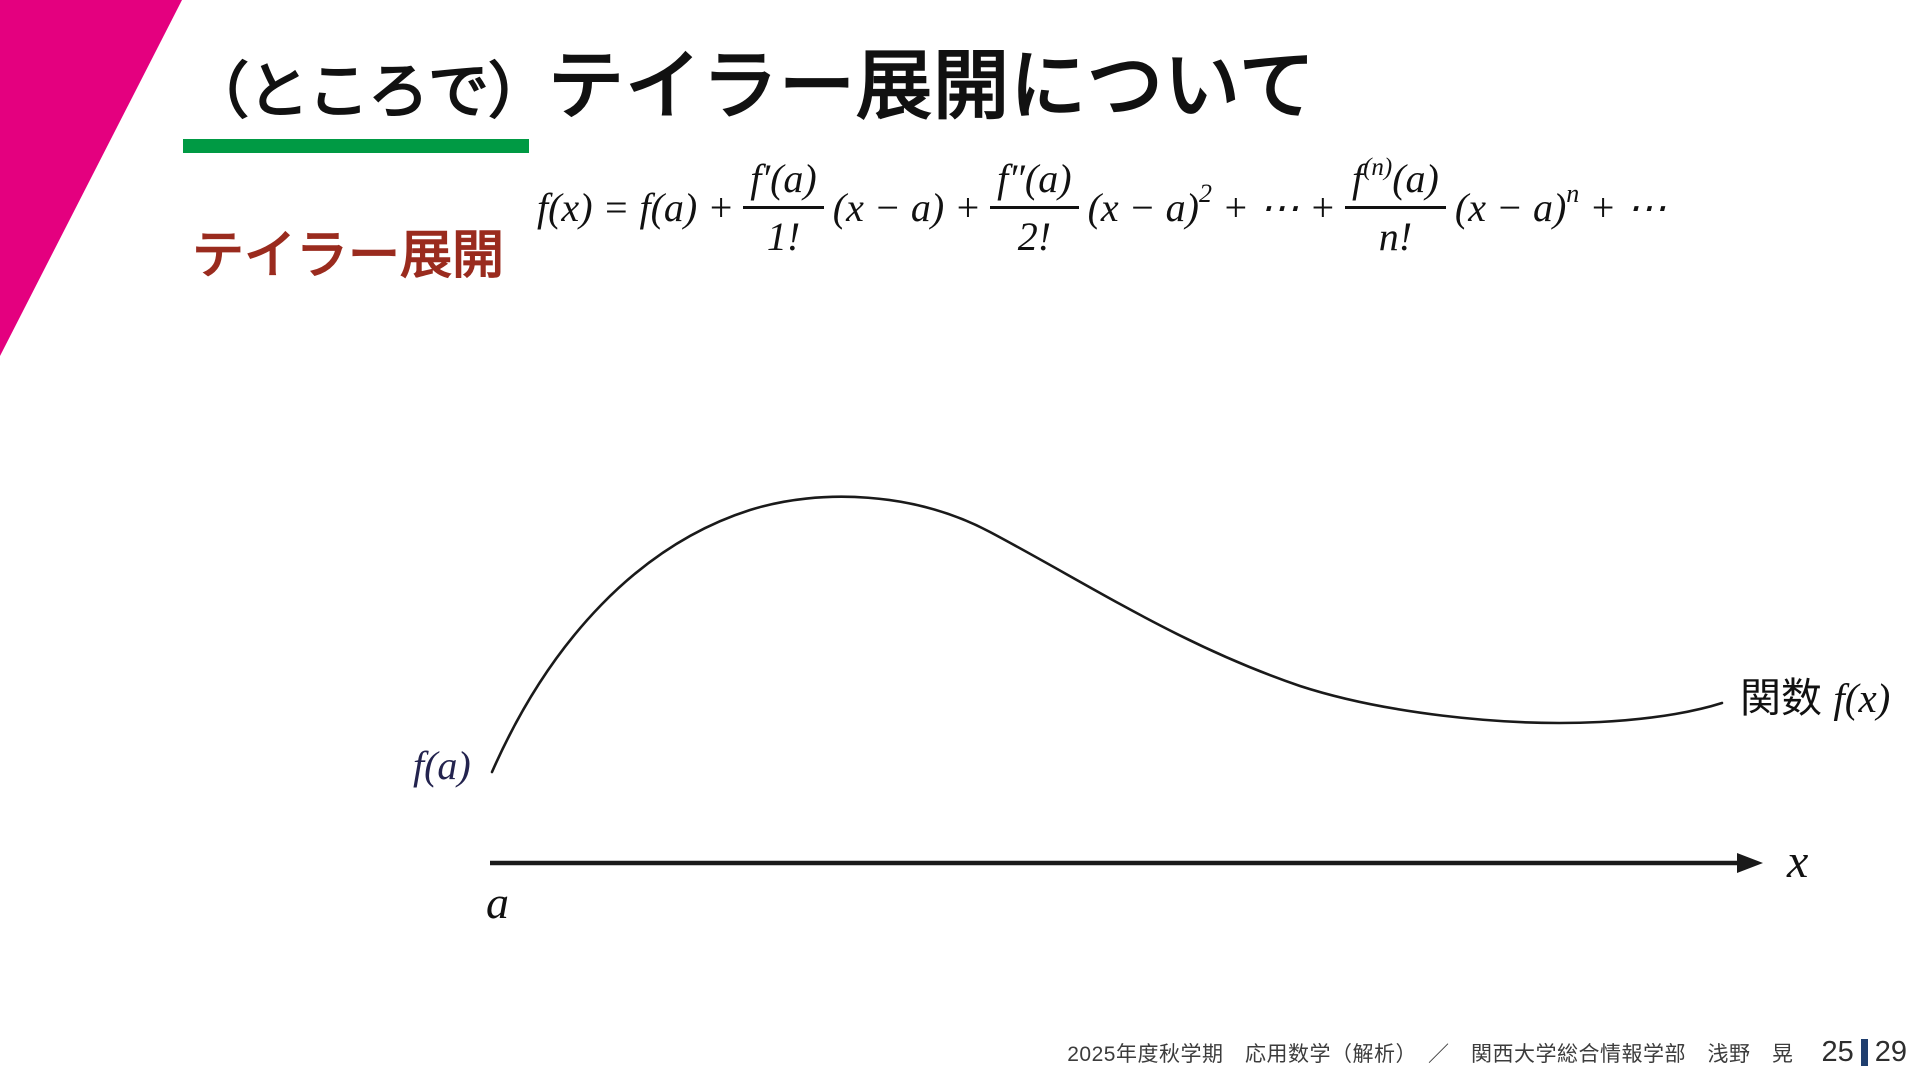 Image resolution: width=1920 pixels, height=1080 pixels. I want to click on function-curve-label: 関数 f(x), so click(1815, 698).